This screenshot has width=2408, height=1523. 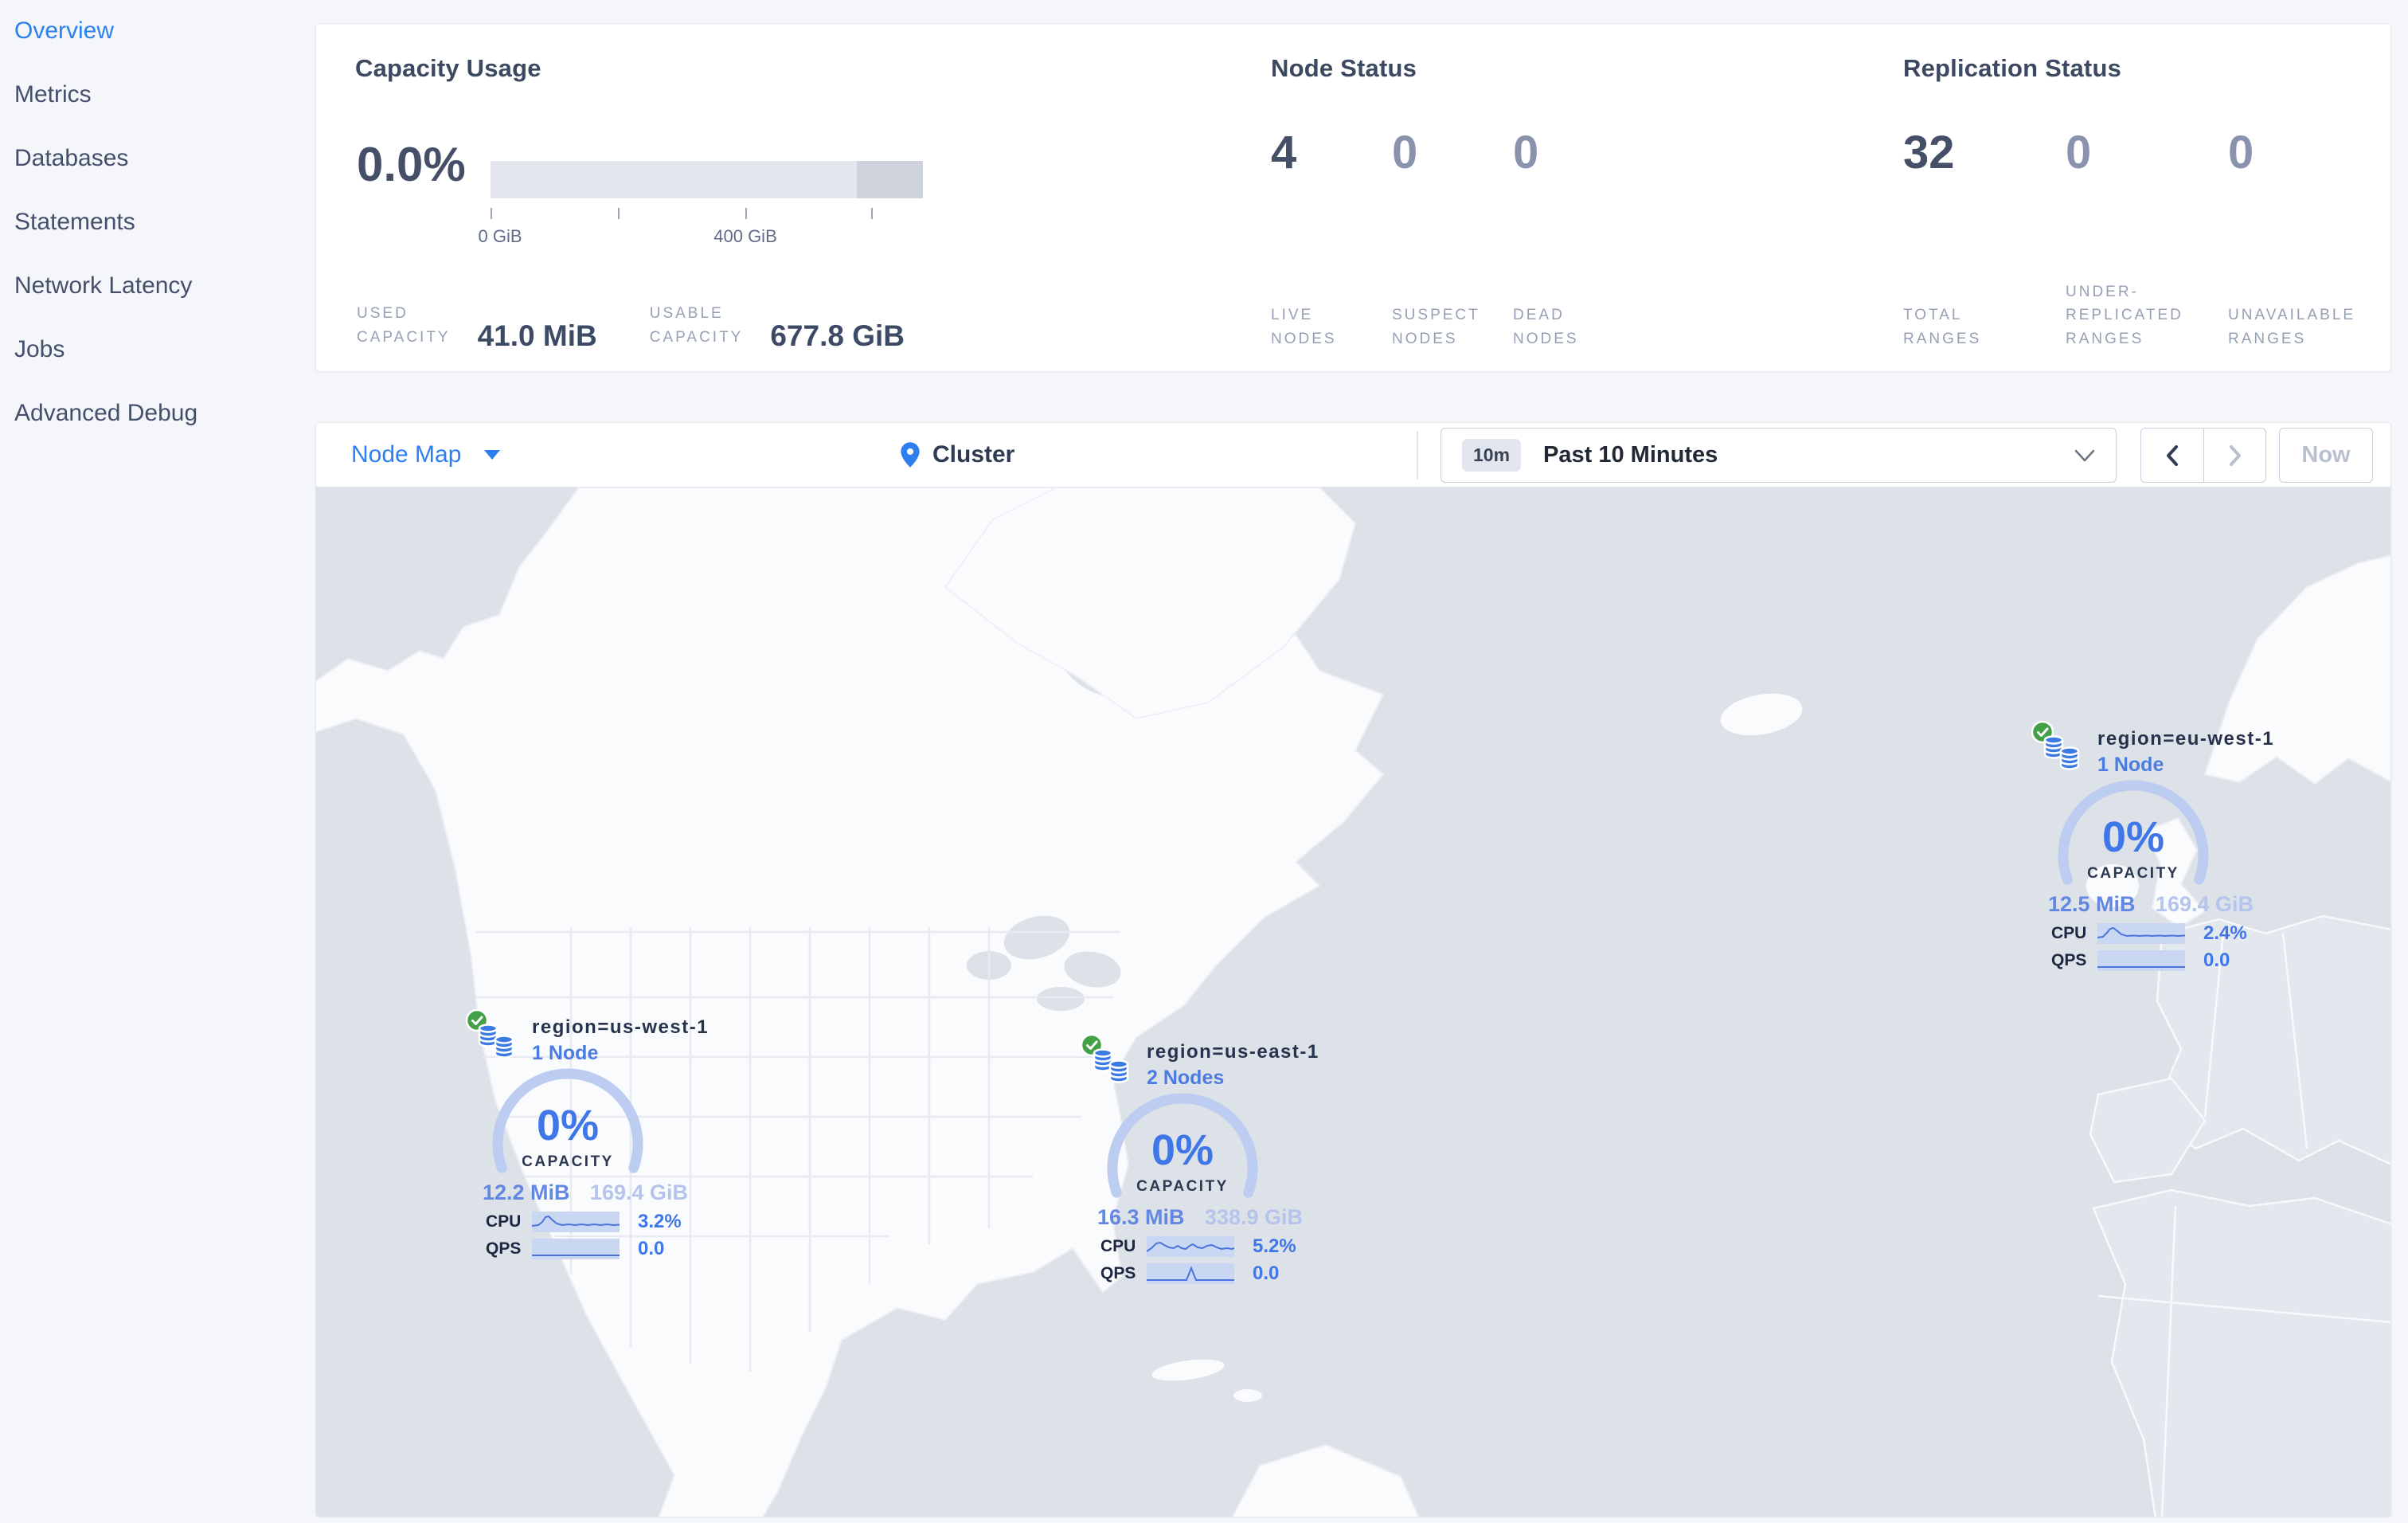 I want to click on sidebar-item-network-latency: Network Latency, so click(x=103, y=285).